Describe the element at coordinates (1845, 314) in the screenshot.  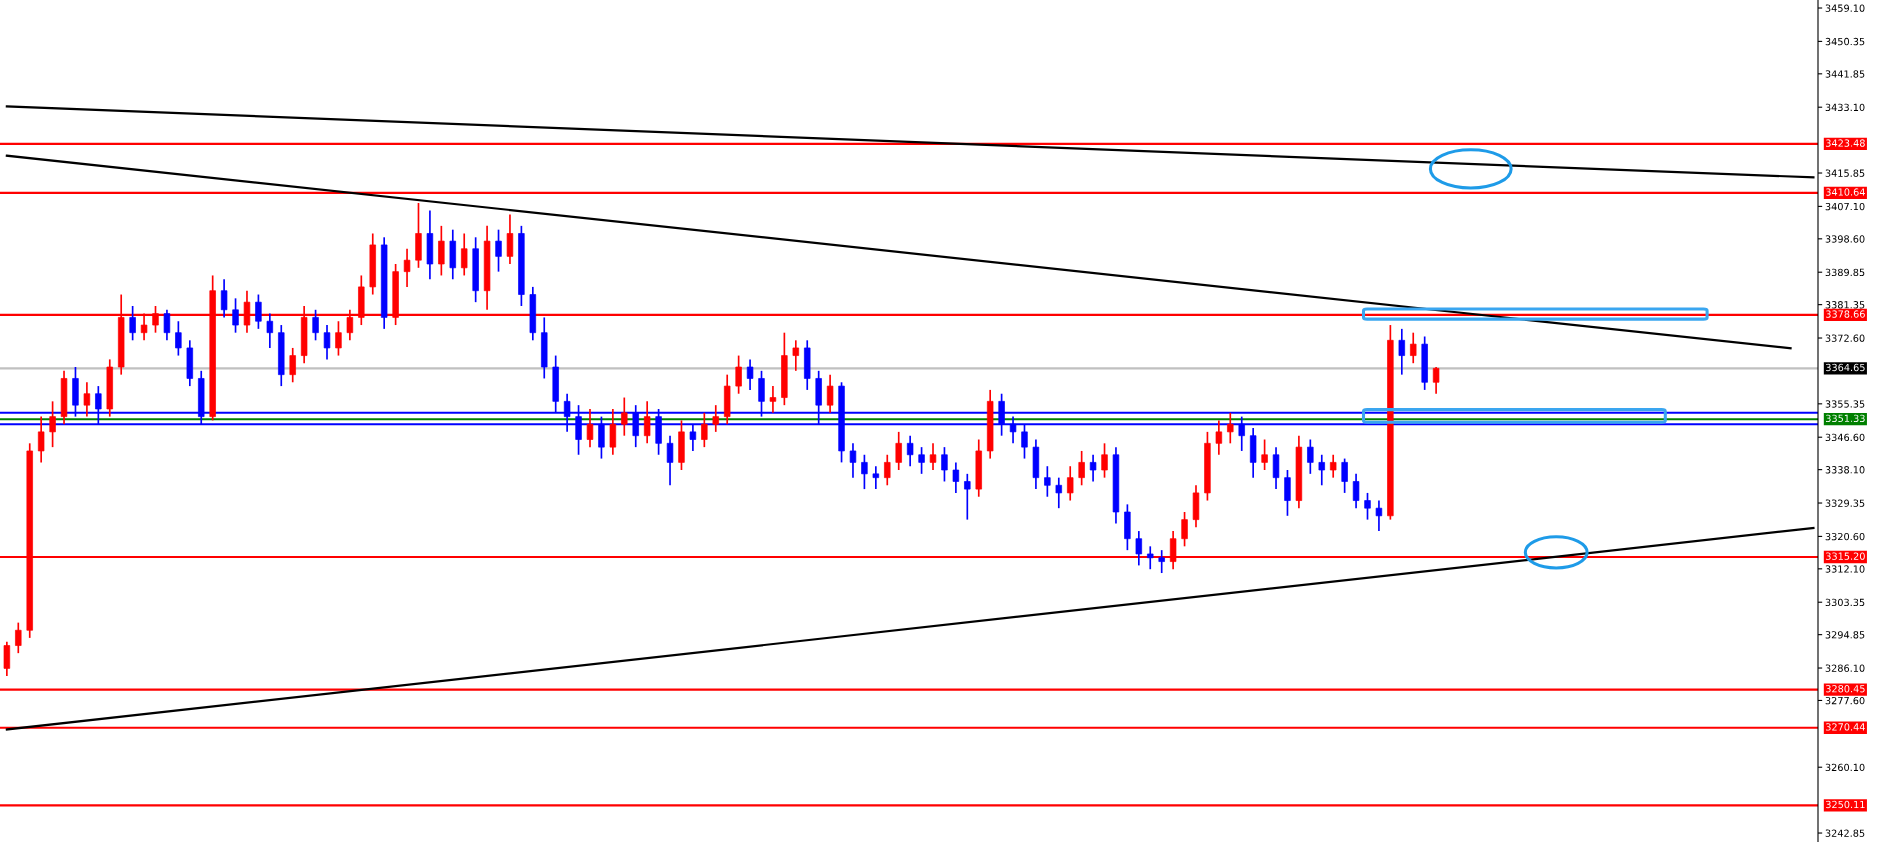
I see `ref-line-label: 3378.66` at that location.